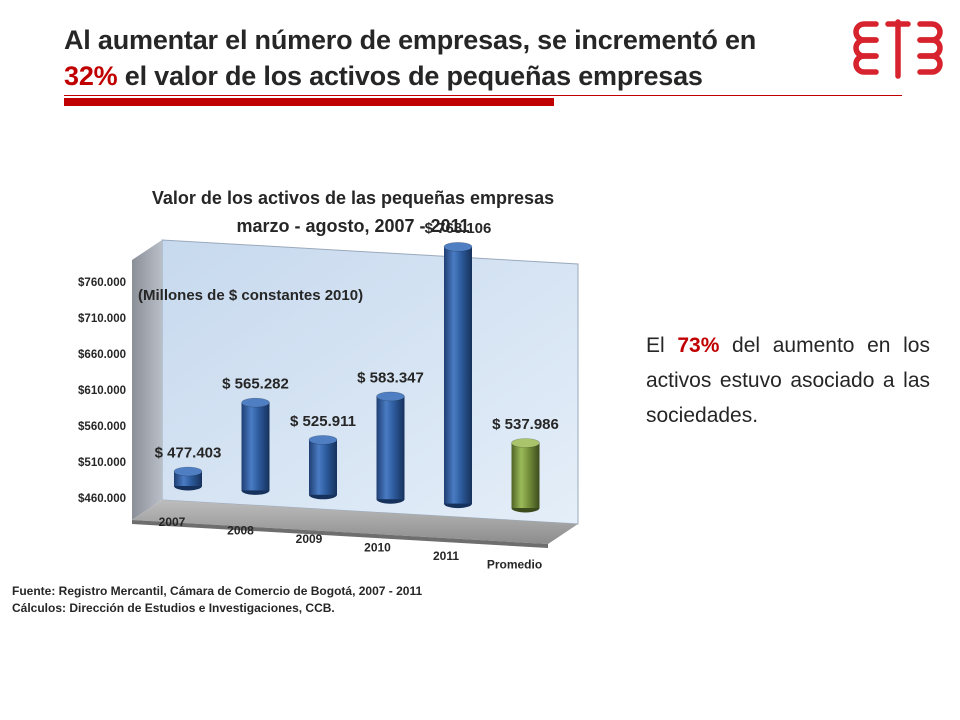 This screenshot has width=960, height=720. What do you see at coordinates (102, 463) in the screenshot?
I see `y-tick-label: $510.000` at bounding box center [102, 463].